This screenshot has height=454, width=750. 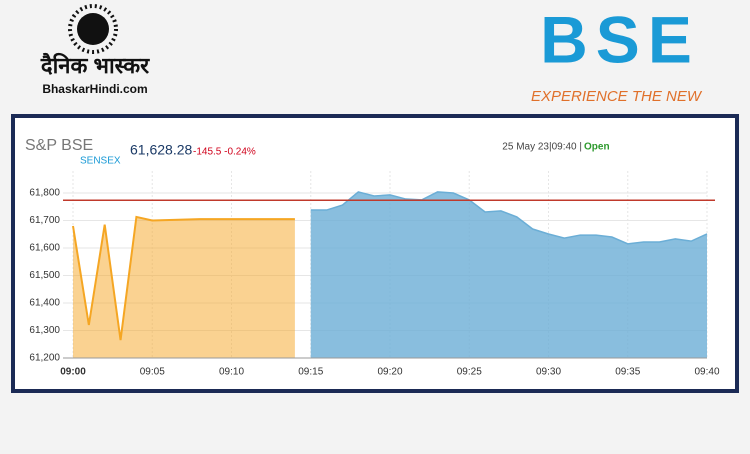 What do you see at coordinates (44, 193) in the screenshot?
I see `y-tick-label: 61,800` at bounding box center [44, 193].